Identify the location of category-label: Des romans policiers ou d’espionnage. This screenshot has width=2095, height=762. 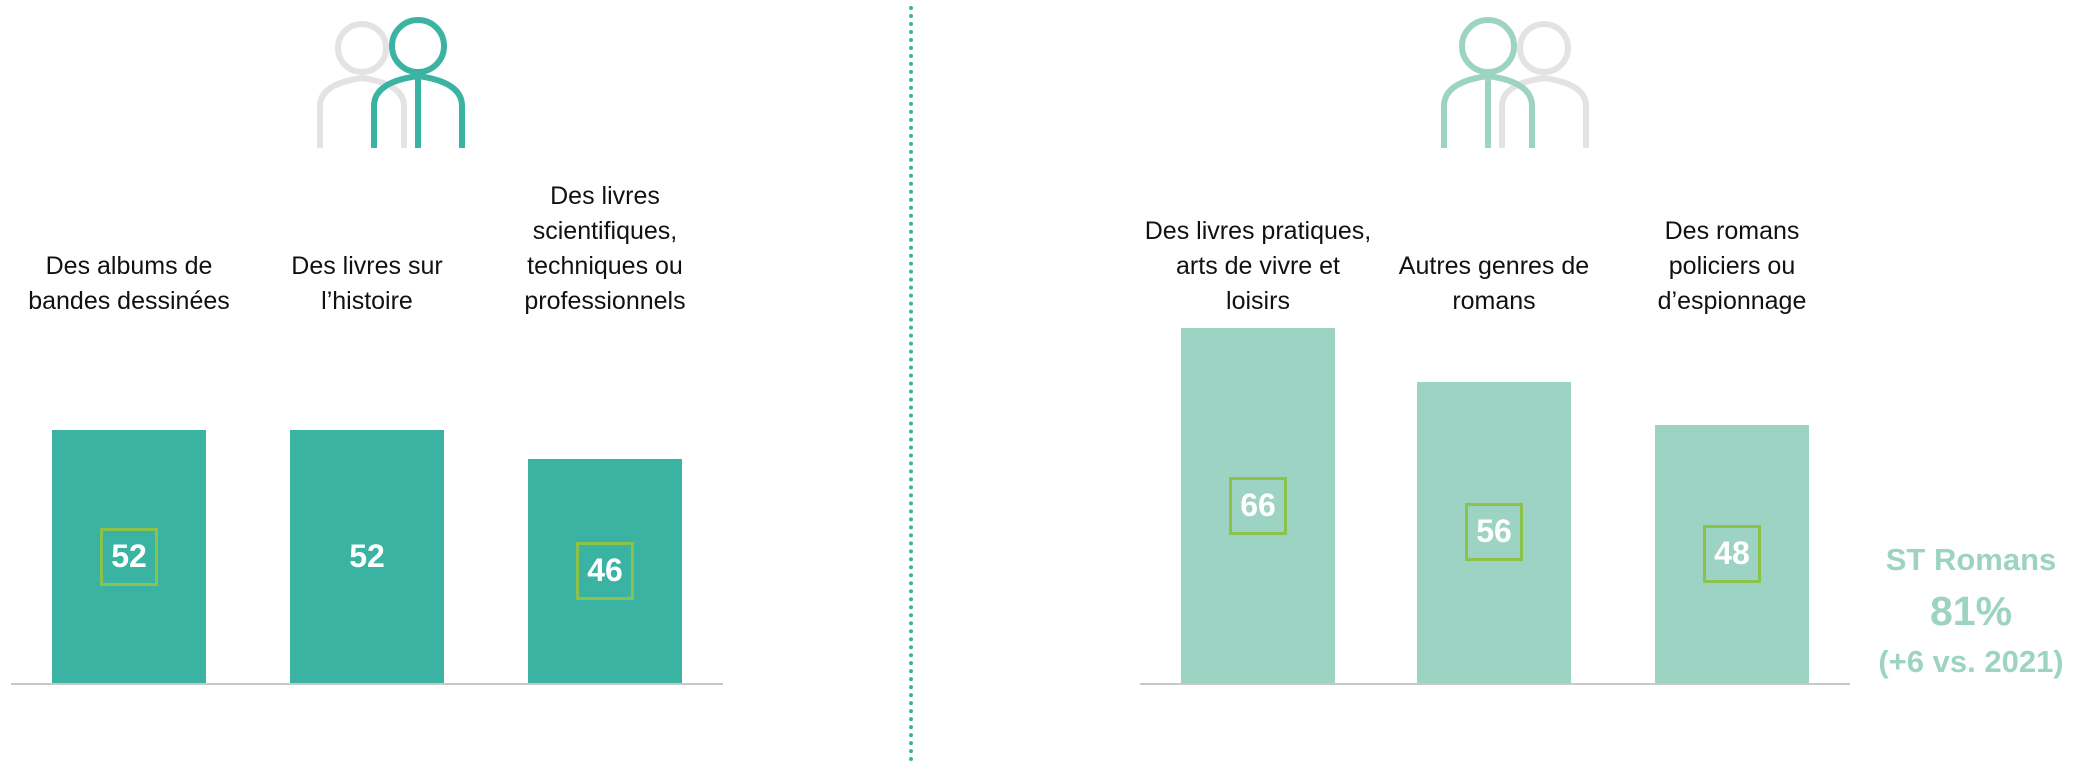
(1732, 266).